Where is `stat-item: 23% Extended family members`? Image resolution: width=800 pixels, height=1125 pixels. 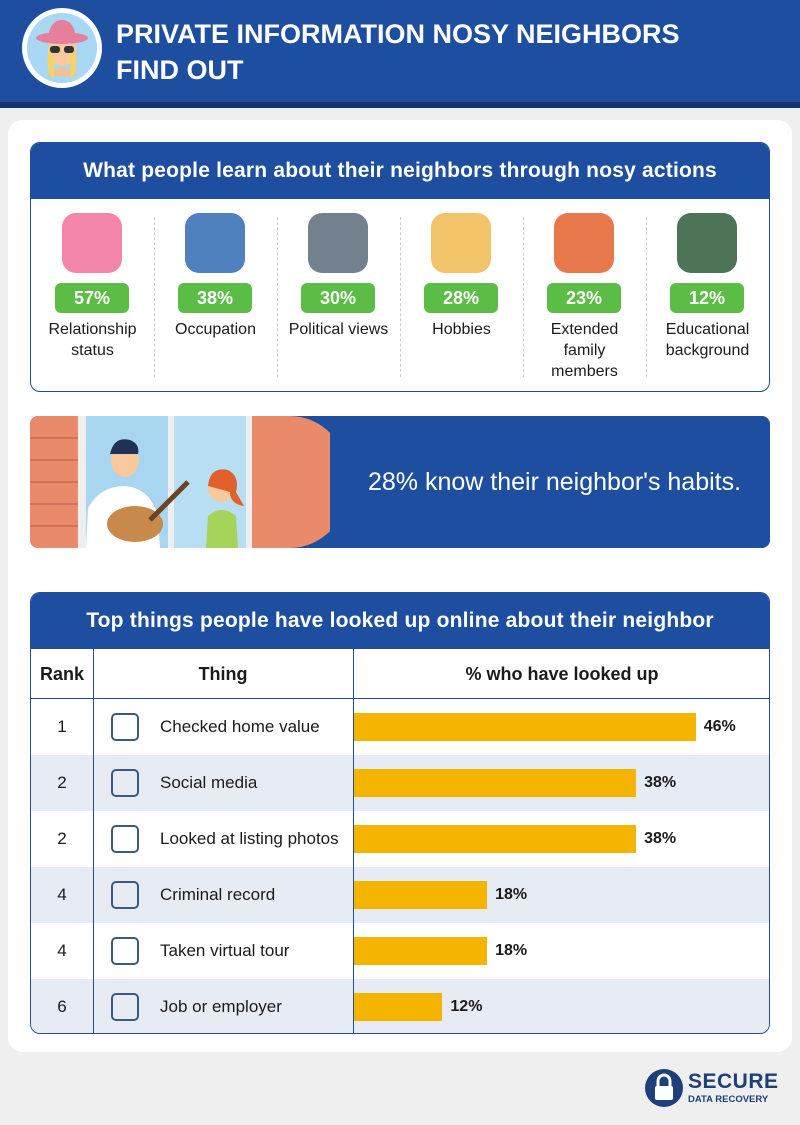 stat-item: 23% Extended family members is located at coordinates (584, 295).